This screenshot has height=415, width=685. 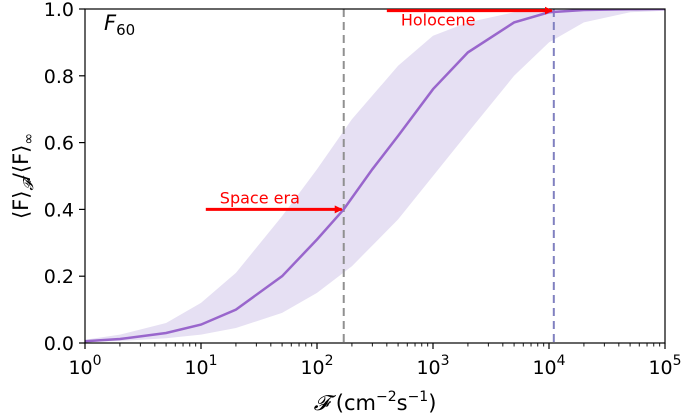 What do you see at coordinates (386, 397) in the screenshot?
I see `x-label-exp1: −2` at bounding box center [386, 397].